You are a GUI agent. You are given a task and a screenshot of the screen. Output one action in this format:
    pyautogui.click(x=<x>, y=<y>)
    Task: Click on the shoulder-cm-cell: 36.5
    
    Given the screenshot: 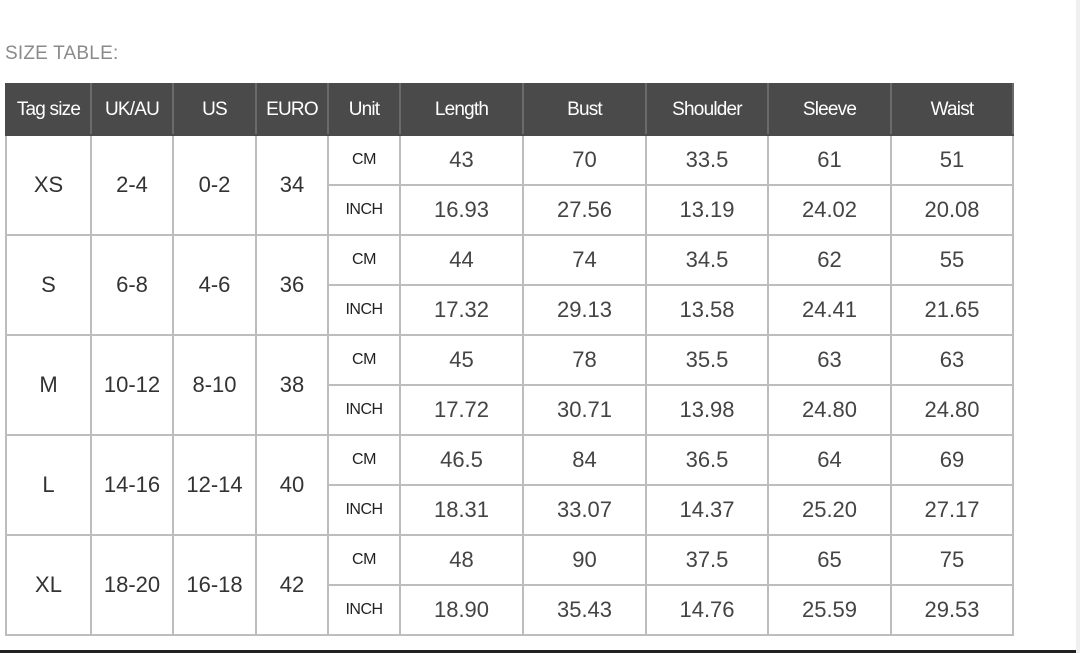 What is the action you would take?
    pyautogui.click(x=707, y=460)
    